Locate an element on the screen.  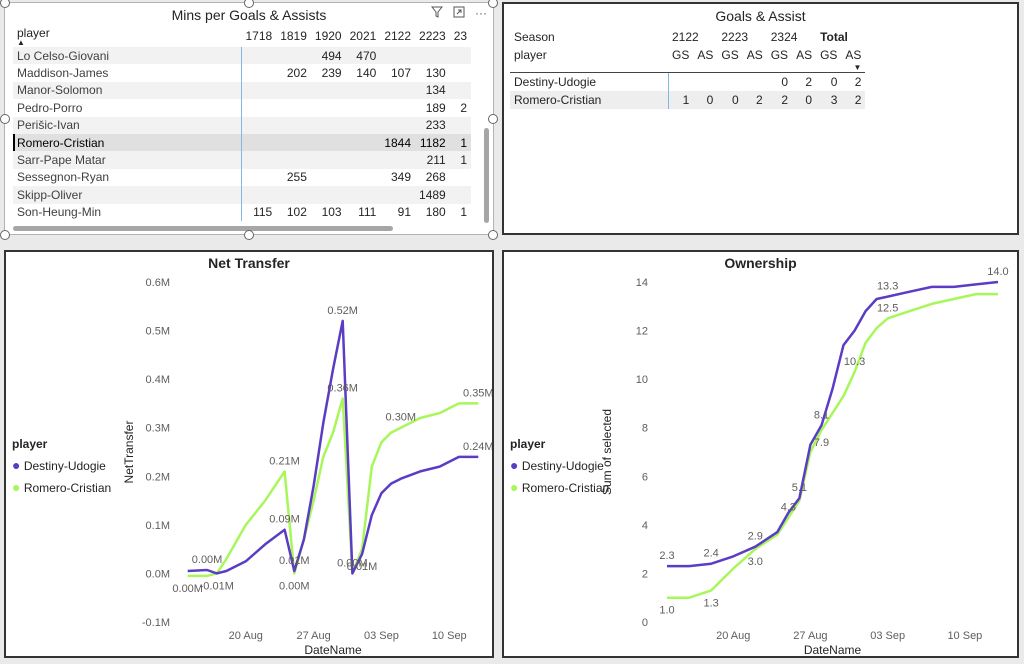
filter-icon is located at coordinates (437, 13).